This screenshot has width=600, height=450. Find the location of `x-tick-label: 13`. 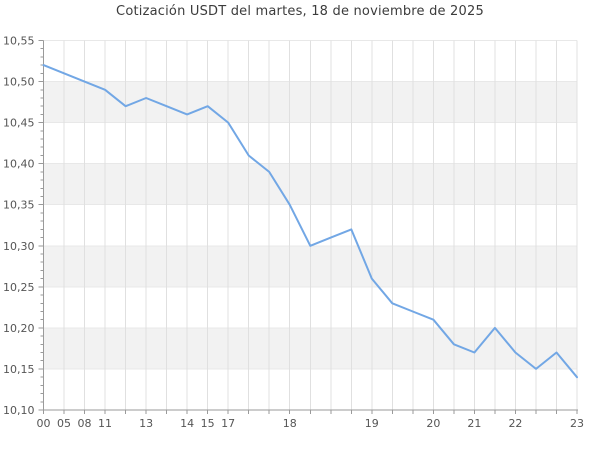

x-tick-label: 13 is located at coordinates (146, 423).